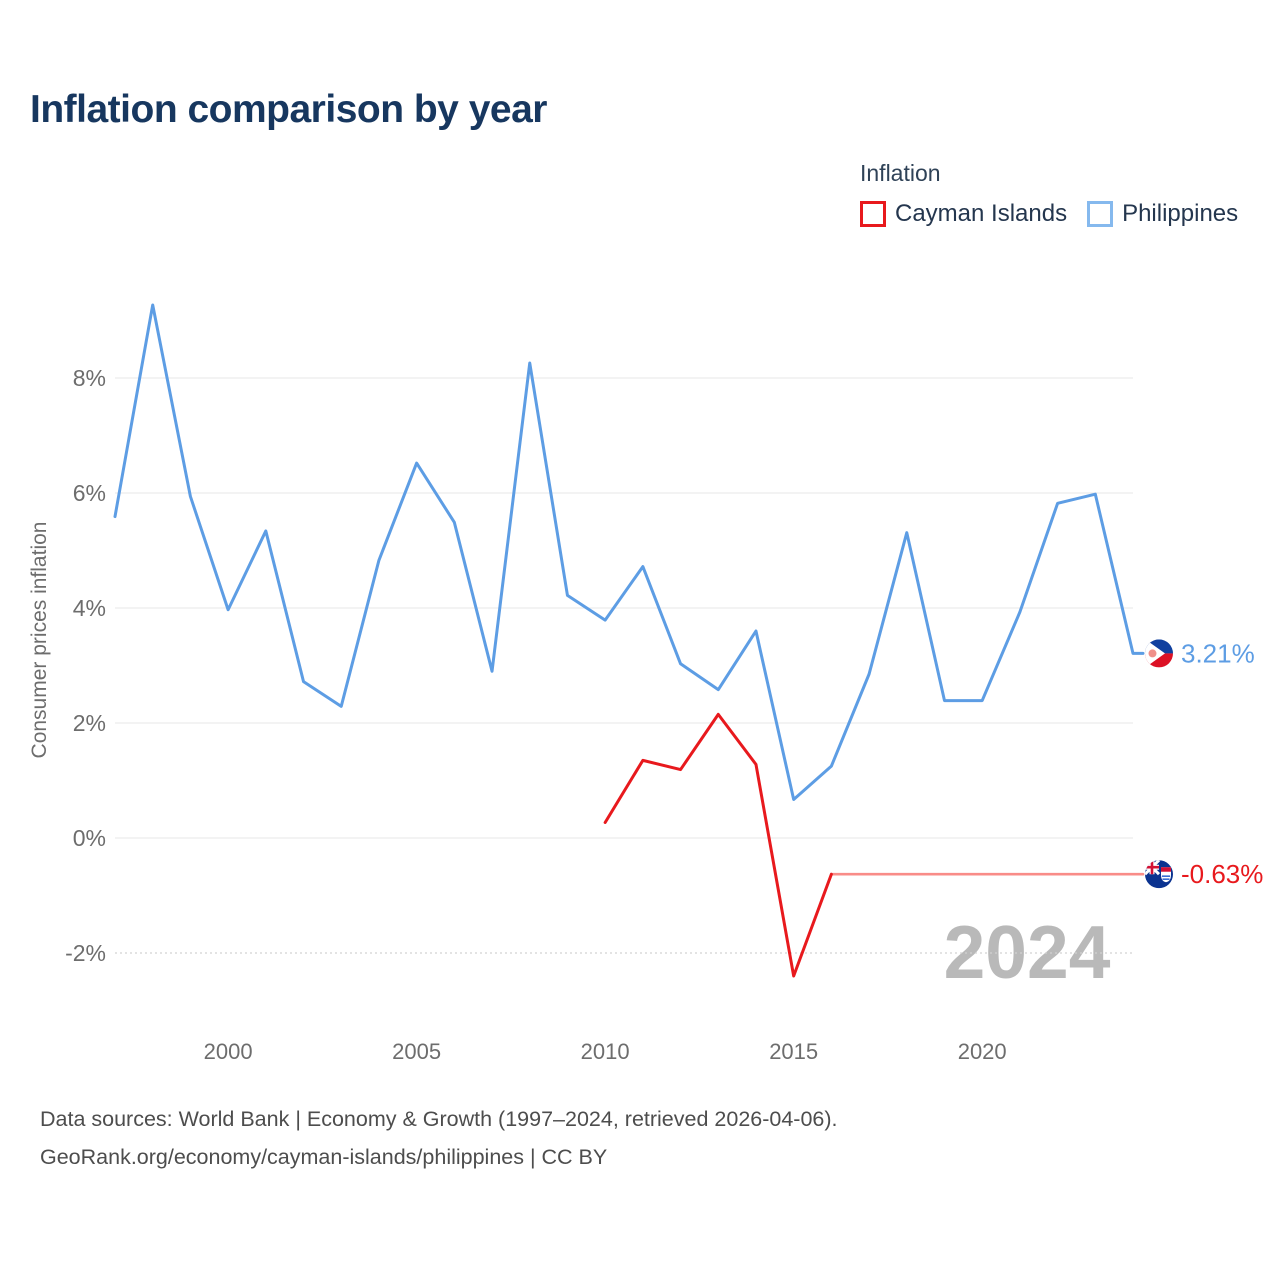 The image size is (1280, 1280). What do you see at coordinates (982, 1051) in the screenshot?
I see `x-tick-label: 2020` at bounding box center [982, 1051].